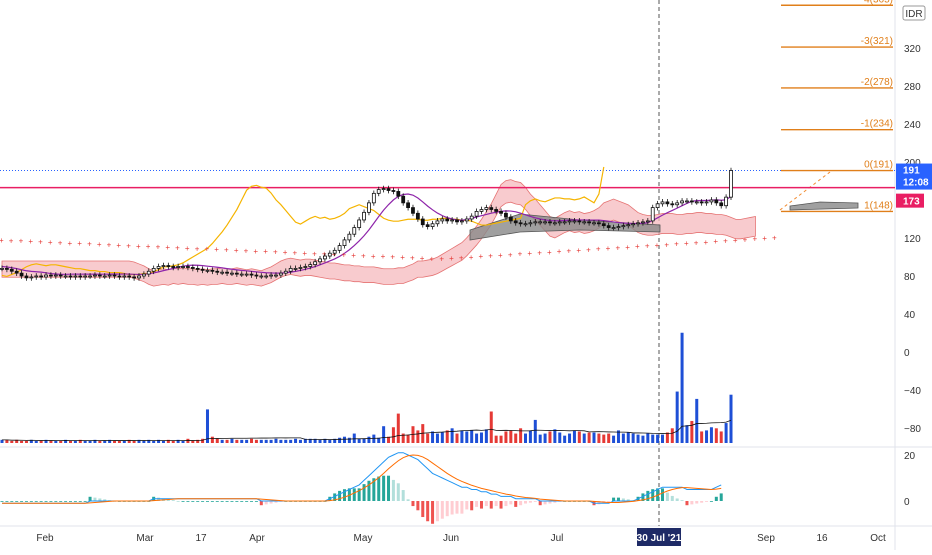  I want to click on fib-label: 0(191), so click(878, 165).